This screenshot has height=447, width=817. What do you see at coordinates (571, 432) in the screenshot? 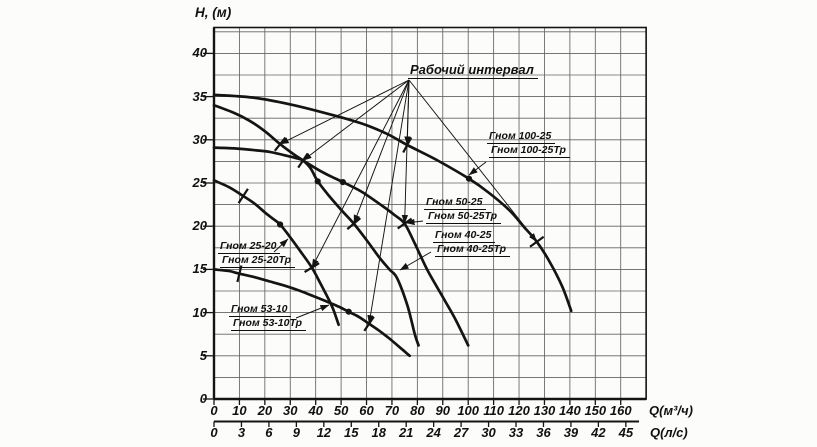
I see `x2-tick-label: 39` at bounding box center [571, 432].